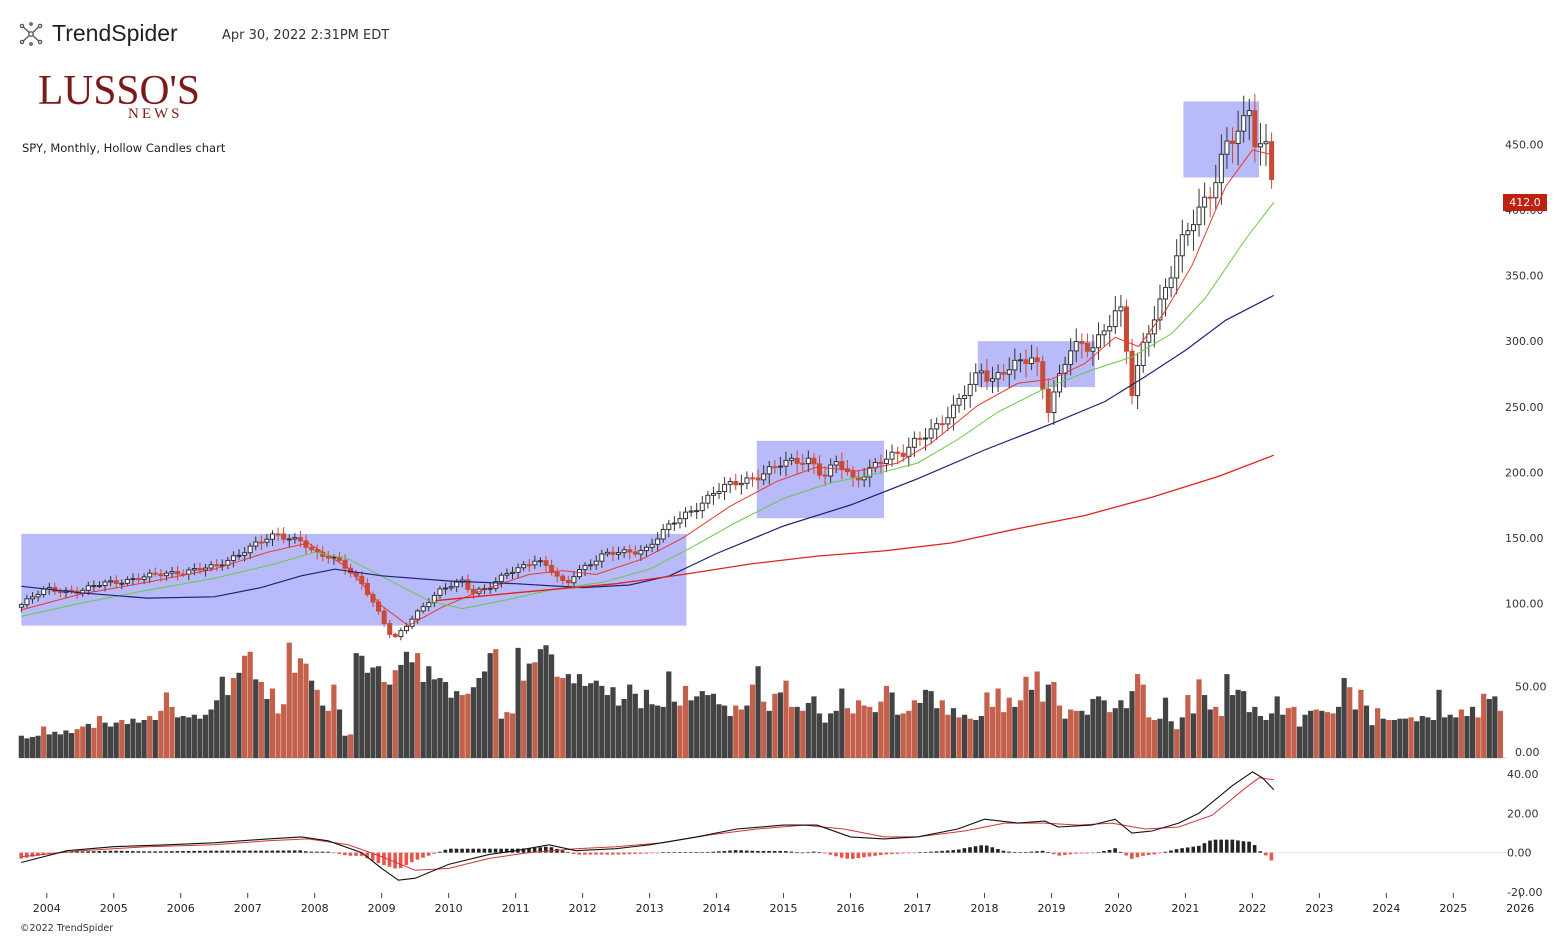 The height and width of the screenshot is (939, 1567). Describe the element at coordinates (1523, 813) in the screenshot. I see `macd-axis-label: 20.00` at that location.